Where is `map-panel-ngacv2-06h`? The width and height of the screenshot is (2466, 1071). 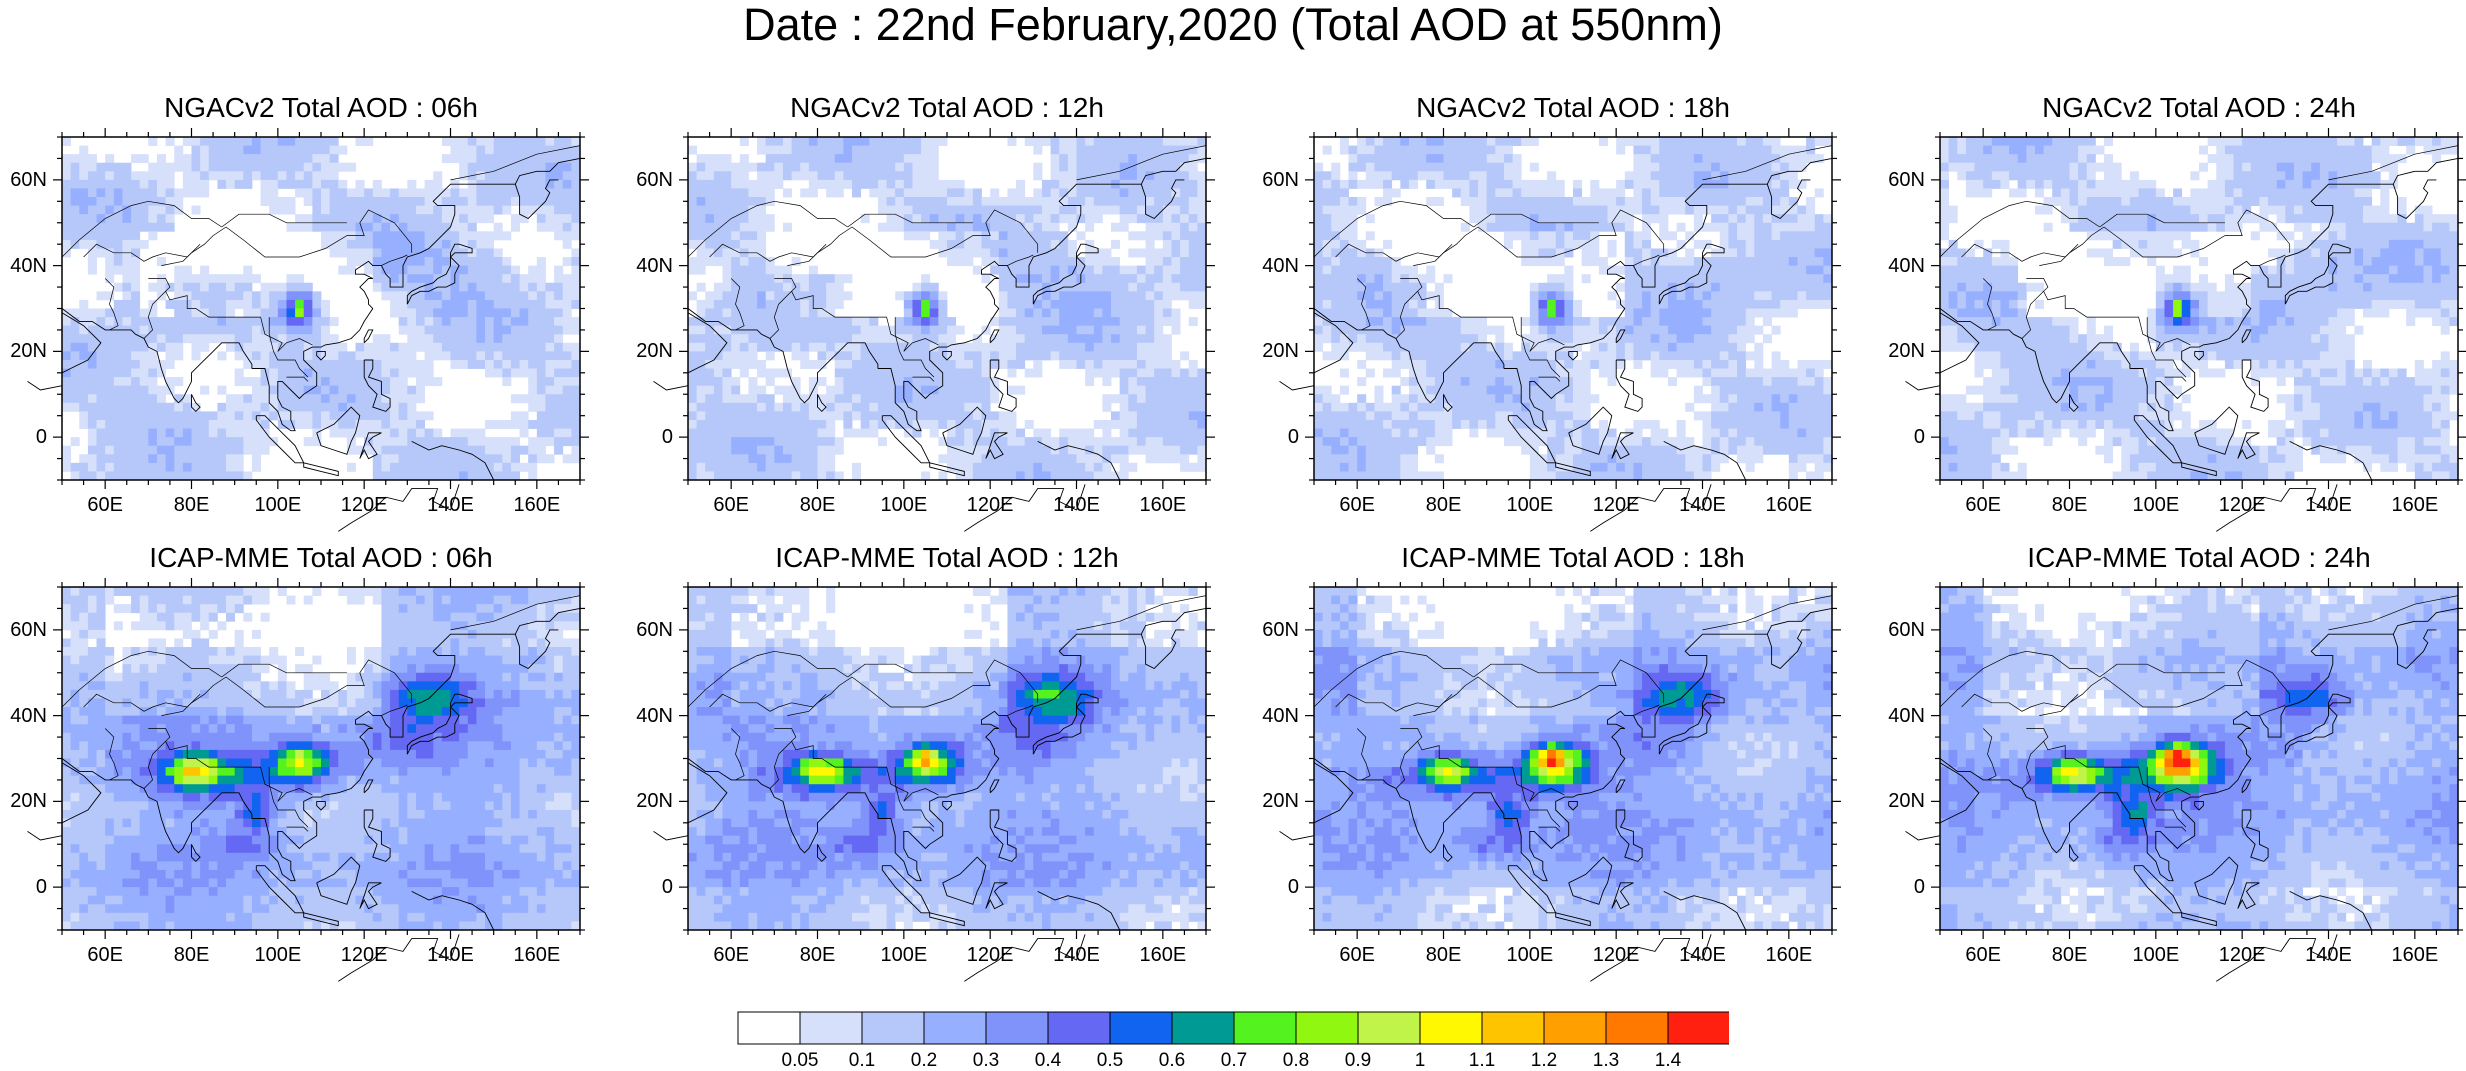 map-panel-ngacv2-06h is located at coordinates (308, 330).